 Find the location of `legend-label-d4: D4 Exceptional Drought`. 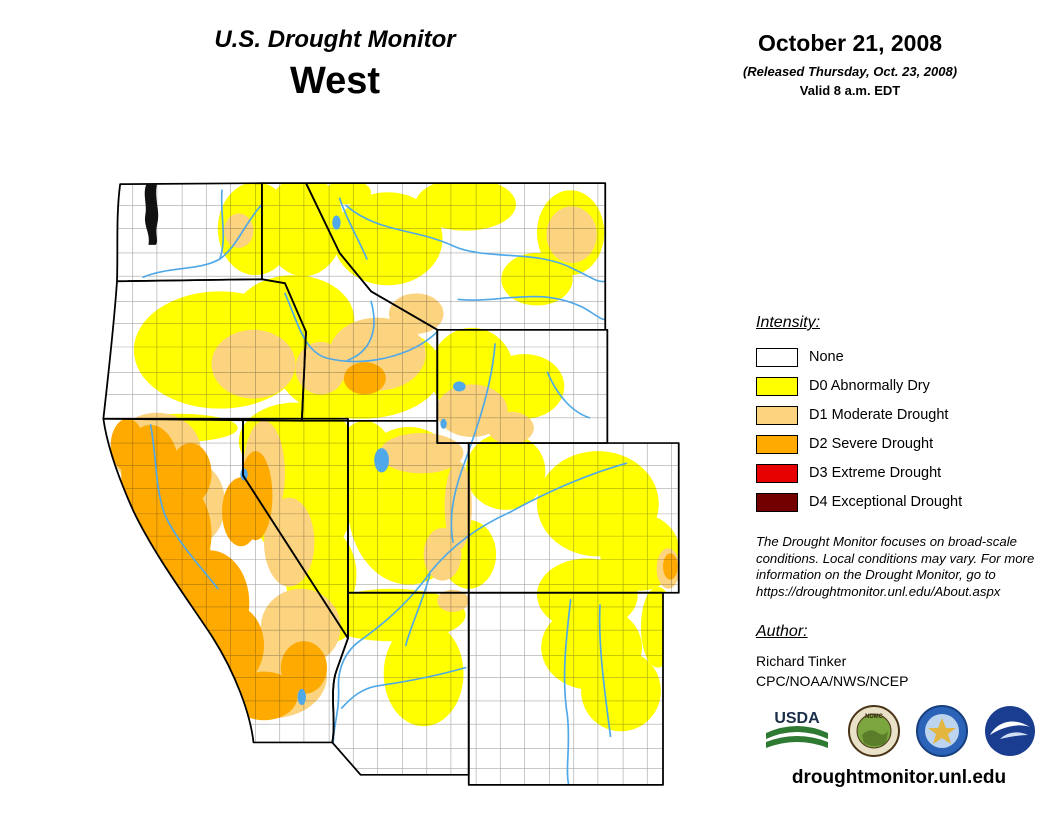

legend-label-d4: D4 Exceptional Drought is located at coordinates (886, 502).